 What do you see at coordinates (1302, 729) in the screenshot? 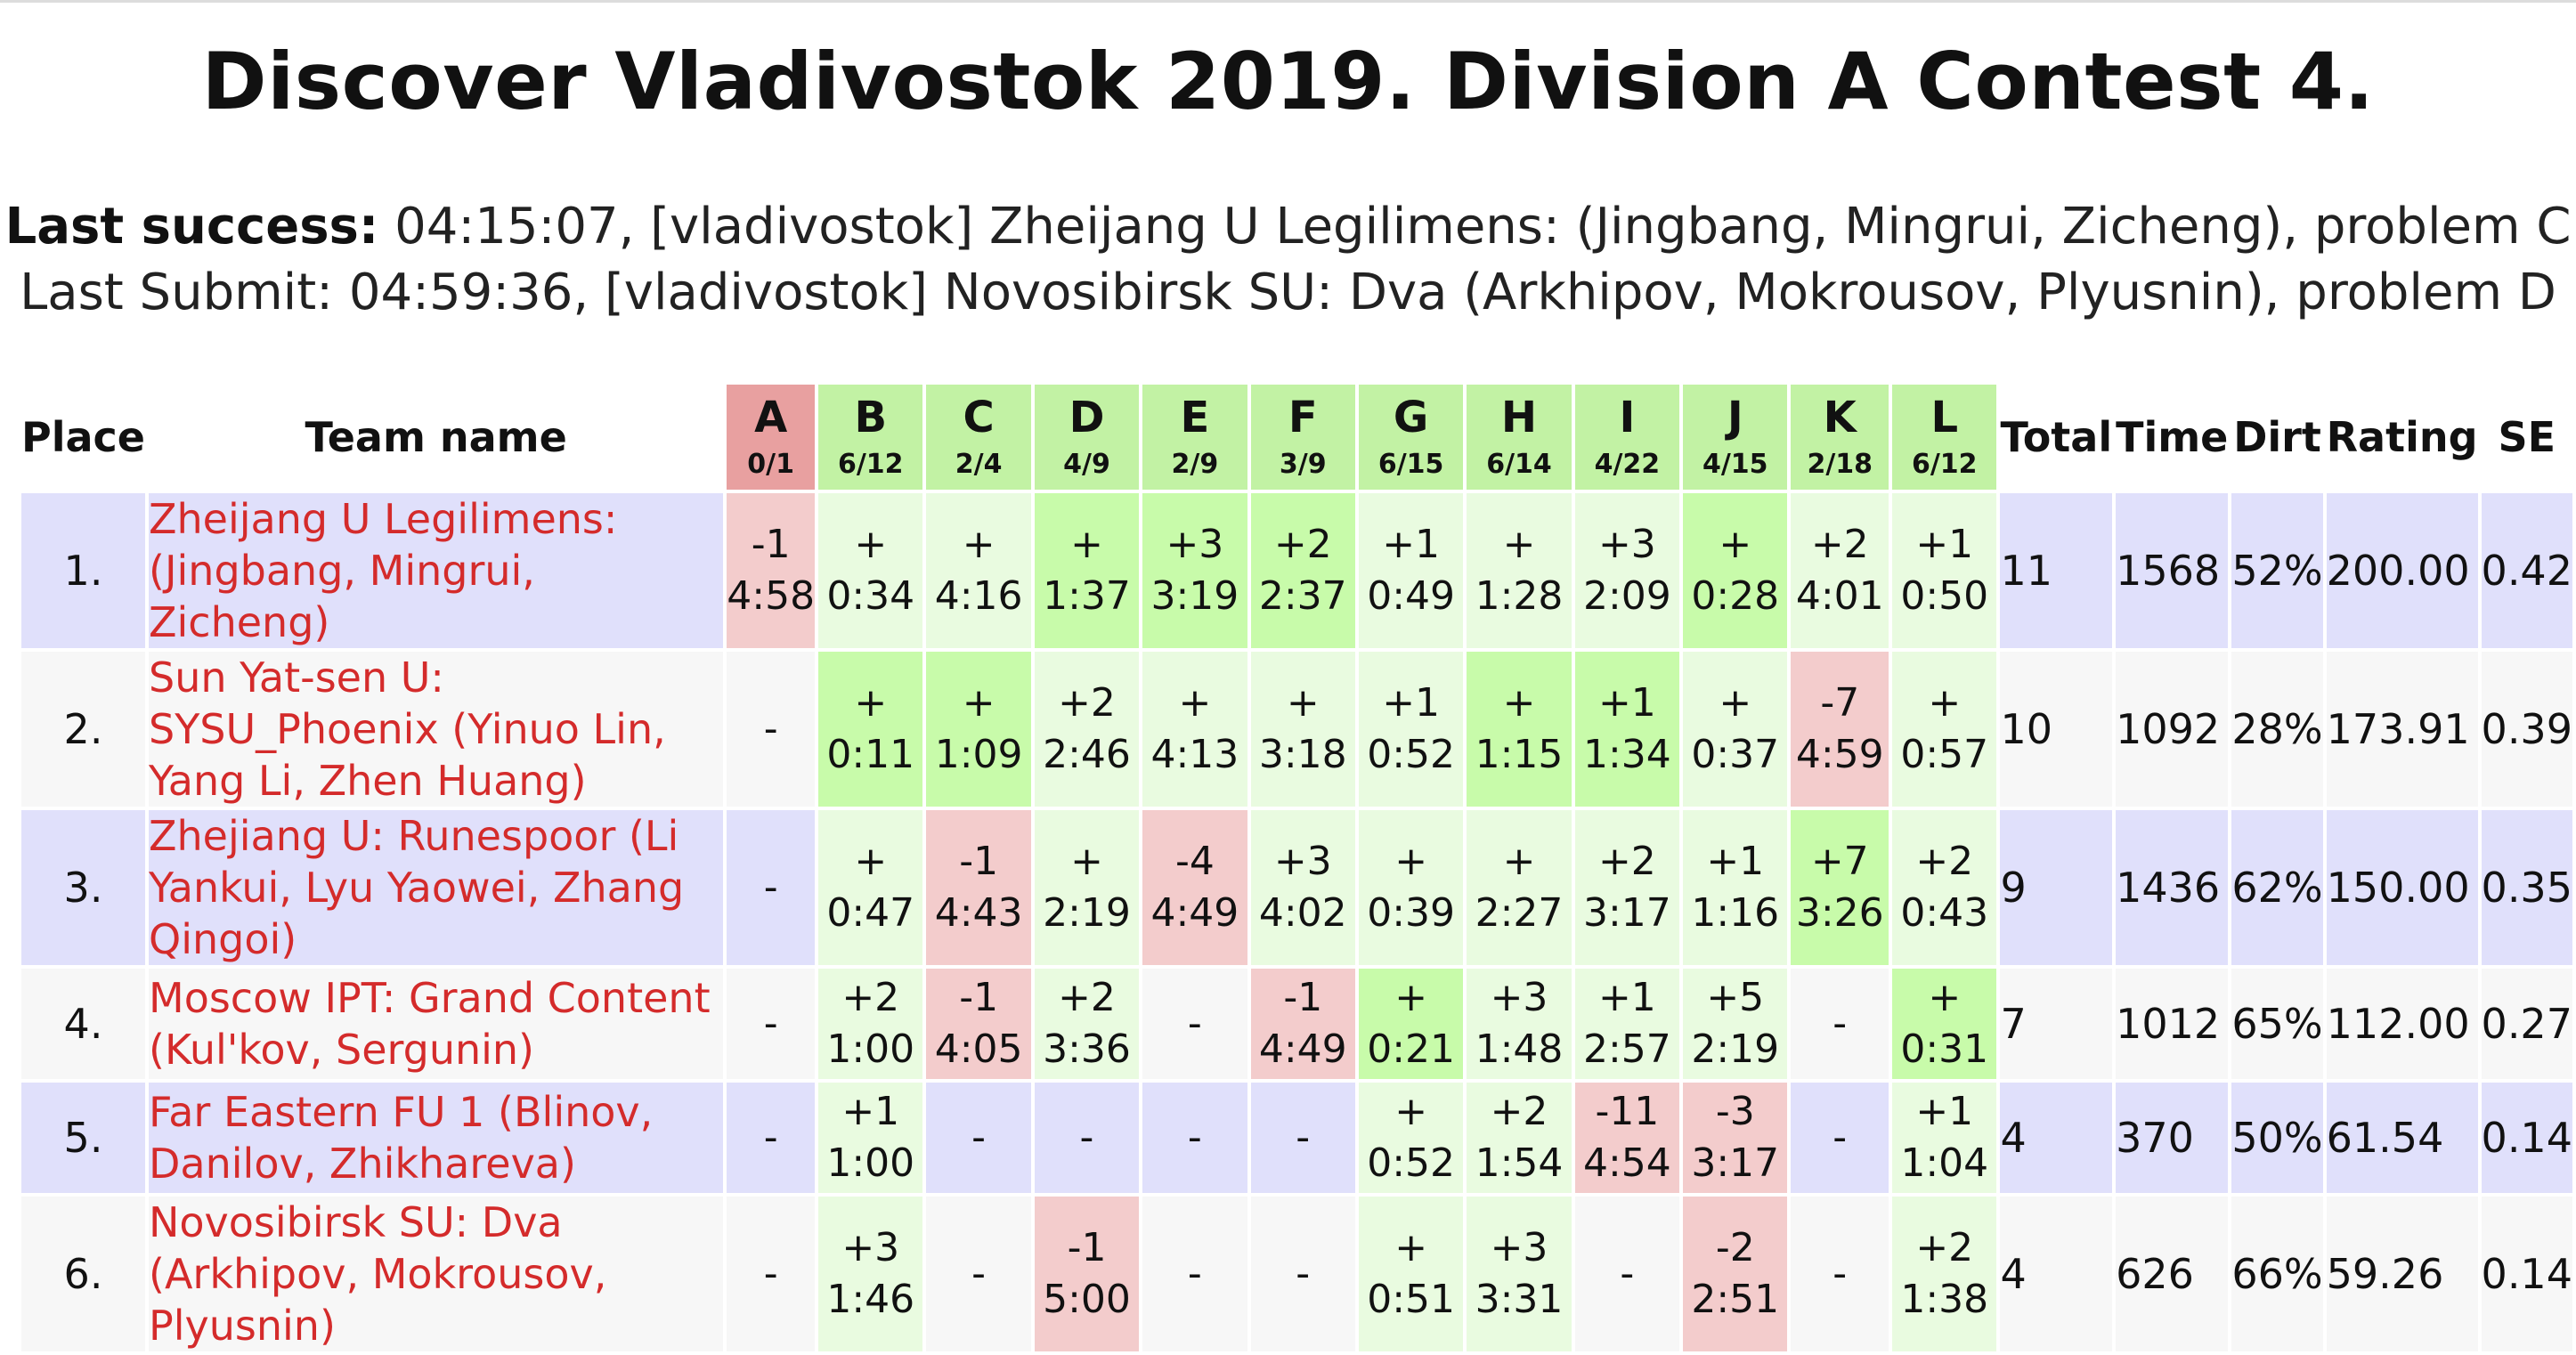
I see `problem-cell-f: +3:18` at bounding box center [1302, 729].